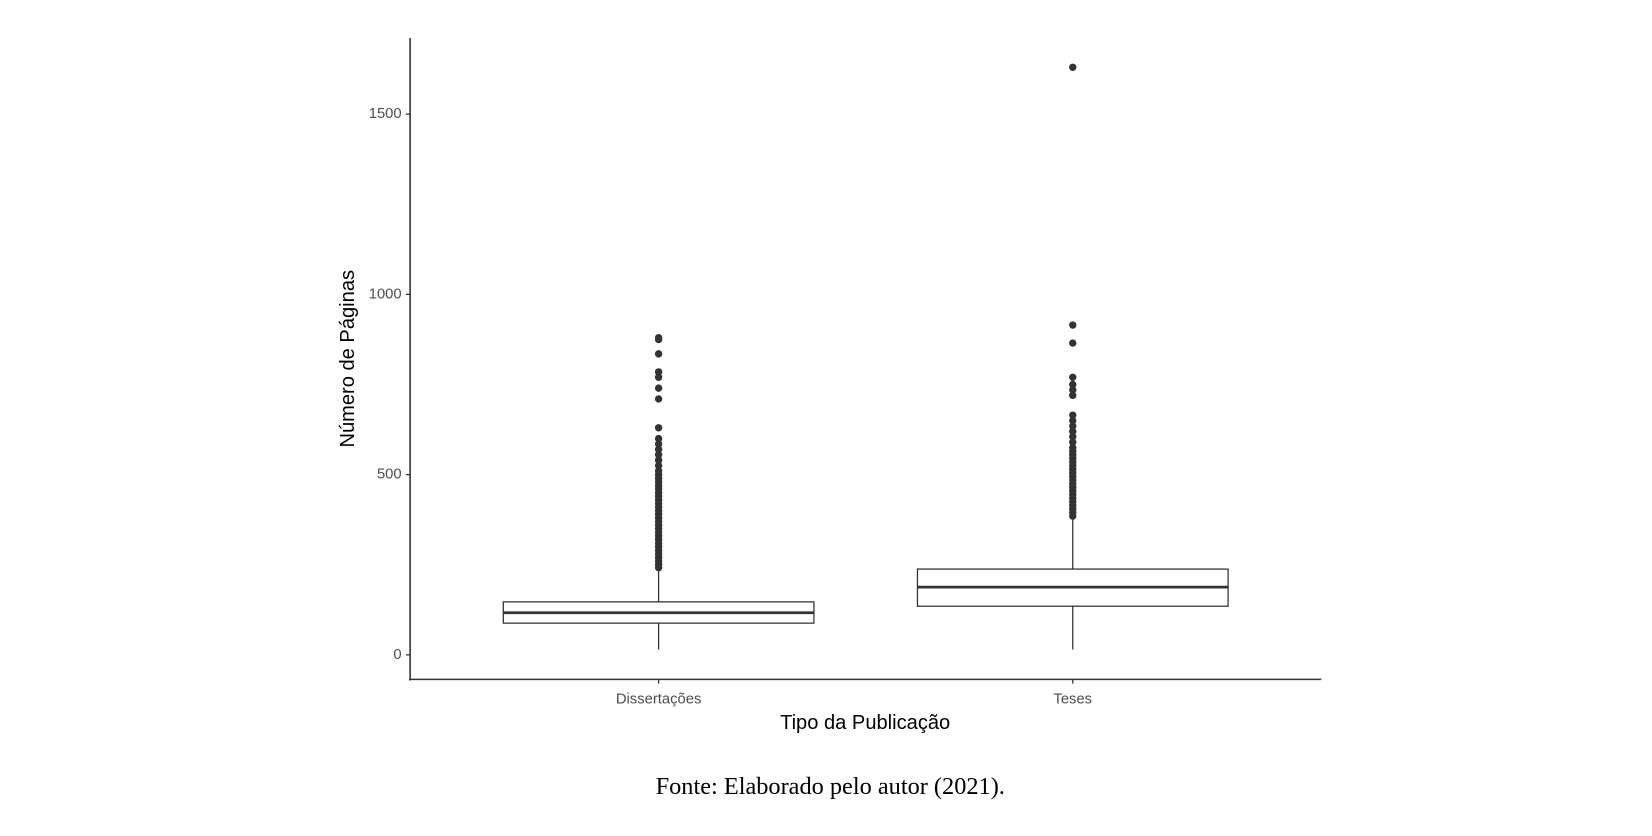 The image size is (1652, 836). I want to click on y-tick-label: 0, so click(397, 655).